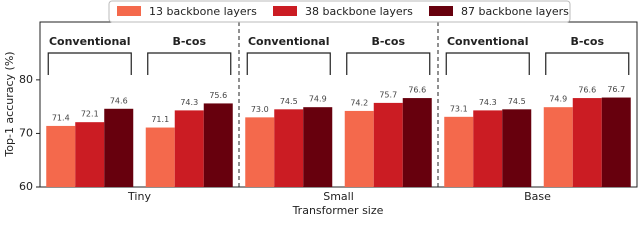 Image resolution: width=640 pixels, height=240 pixels. I want to click on x-tick-label: Base, so click(537, 196).